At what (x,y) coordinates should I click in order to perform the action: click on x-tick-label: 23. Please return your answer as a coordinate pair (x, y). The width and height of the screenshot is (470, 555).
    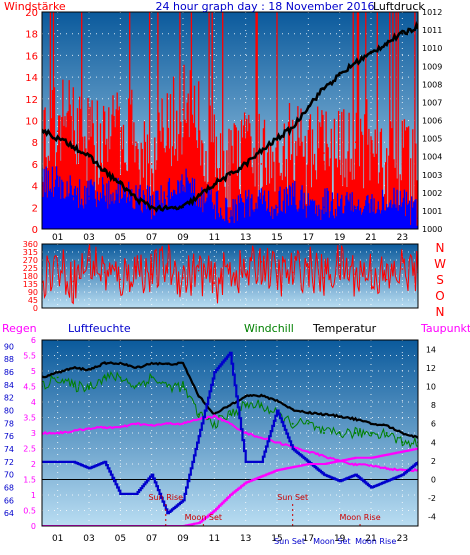
    Looking at the image, I should click on (402, 238).